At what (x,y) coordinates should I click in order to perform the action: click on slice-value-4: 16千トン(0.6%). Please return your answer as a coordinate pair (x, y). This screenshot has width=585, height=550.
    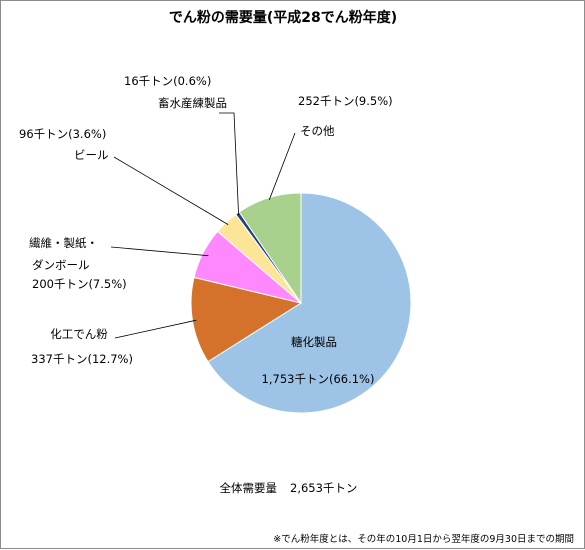
    Looking at the image, I should click on (167, 81).